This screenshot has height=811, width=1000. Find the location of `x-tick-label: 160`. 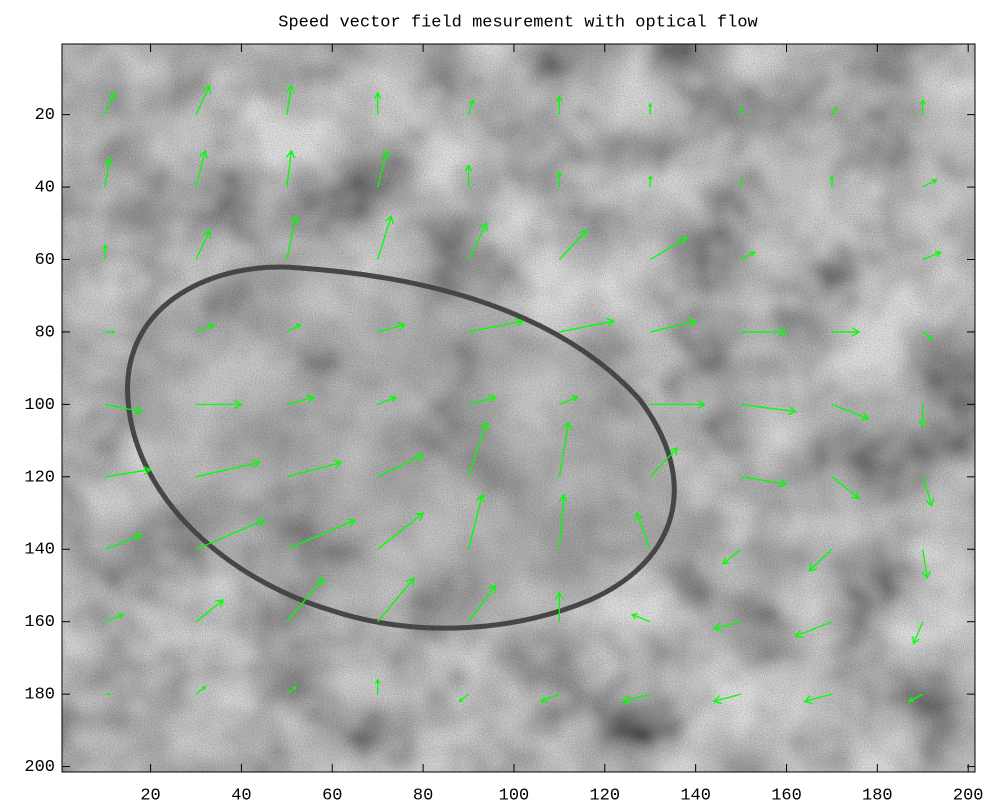

x-tick-label: 160 is located at coordinates (786, 795).